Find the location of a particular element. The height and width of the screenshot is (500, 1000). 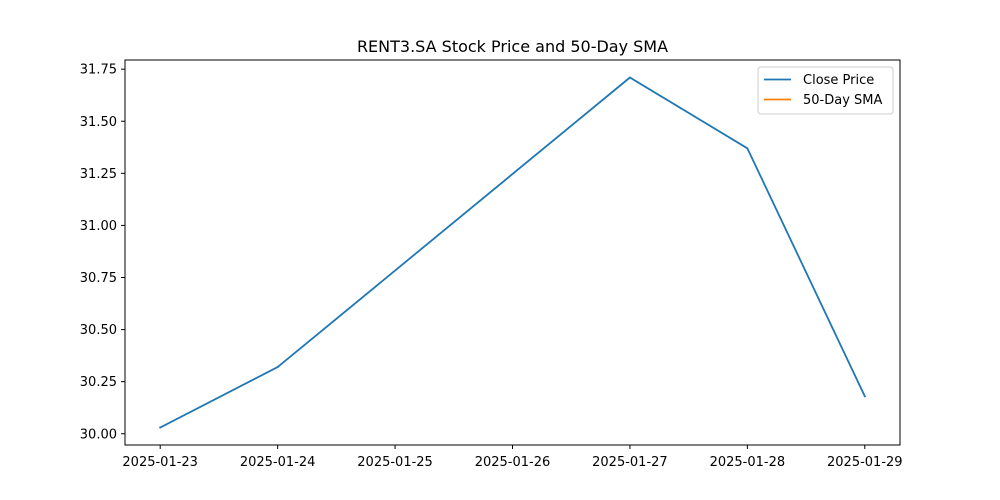

y-tick-label: 31.25 is located at coordinates (98, 174).